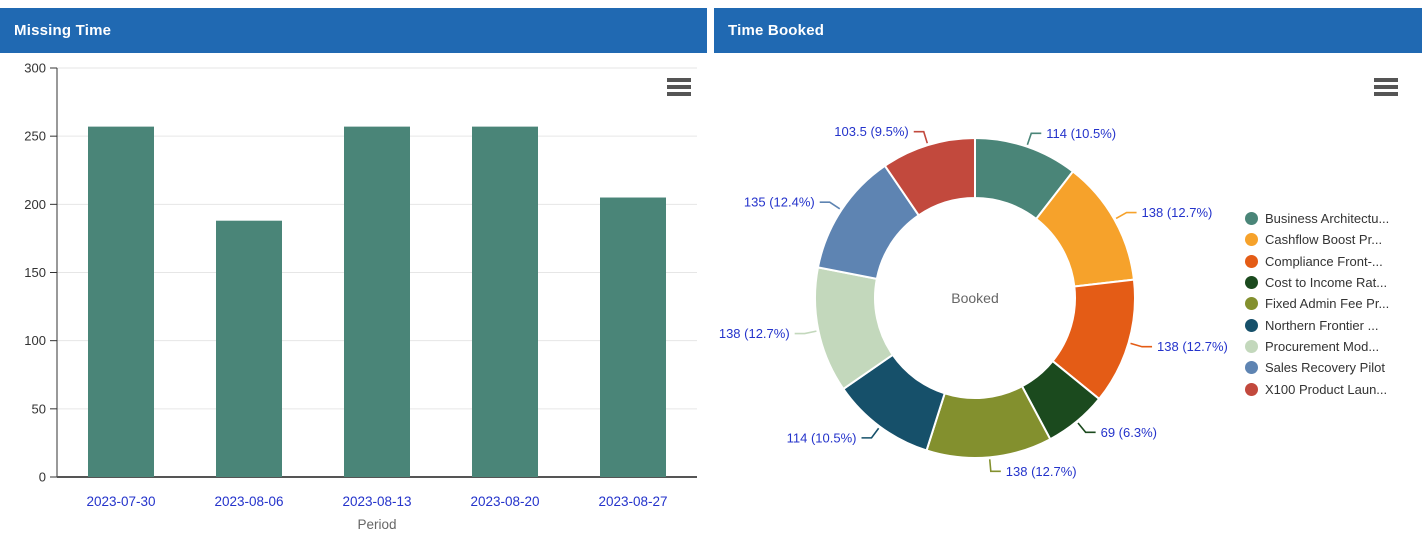 This screenshot has height=538, width=1422. What do you see at coordinates (974, 298) in the screenshot?
I see `donut-center-label: Booked` at bounding box center [974, 298].